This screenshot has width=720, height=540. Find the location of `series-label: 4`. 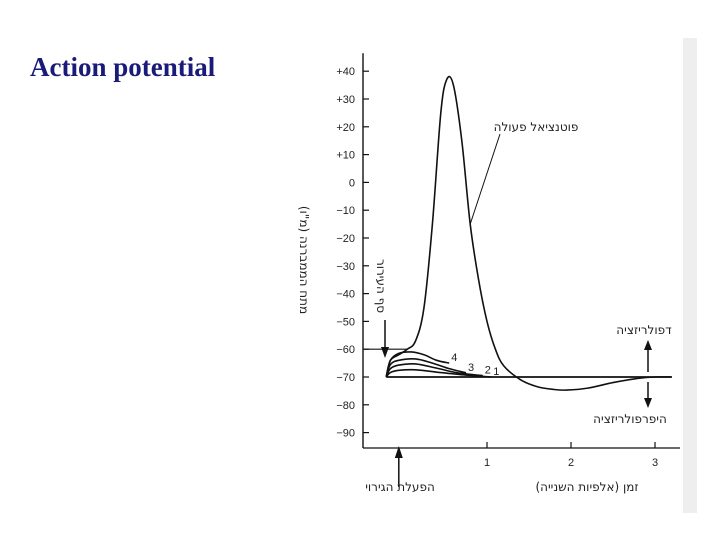

series-label: 4 is located at coordinates (454, 358).